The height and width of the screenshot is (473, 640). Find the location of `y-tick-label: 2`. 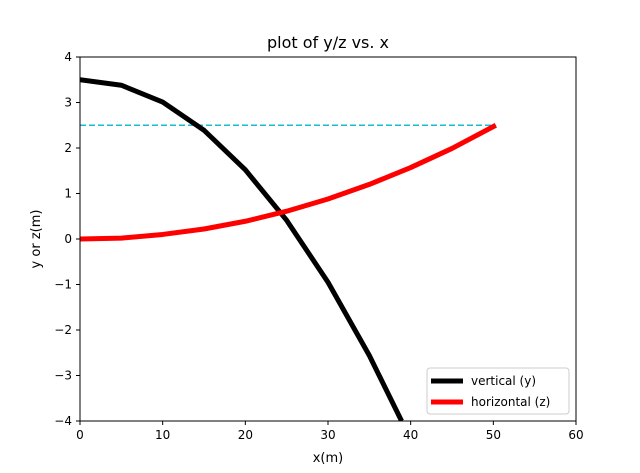

y-tick-label: 2 is located at coordinates (68, 148).